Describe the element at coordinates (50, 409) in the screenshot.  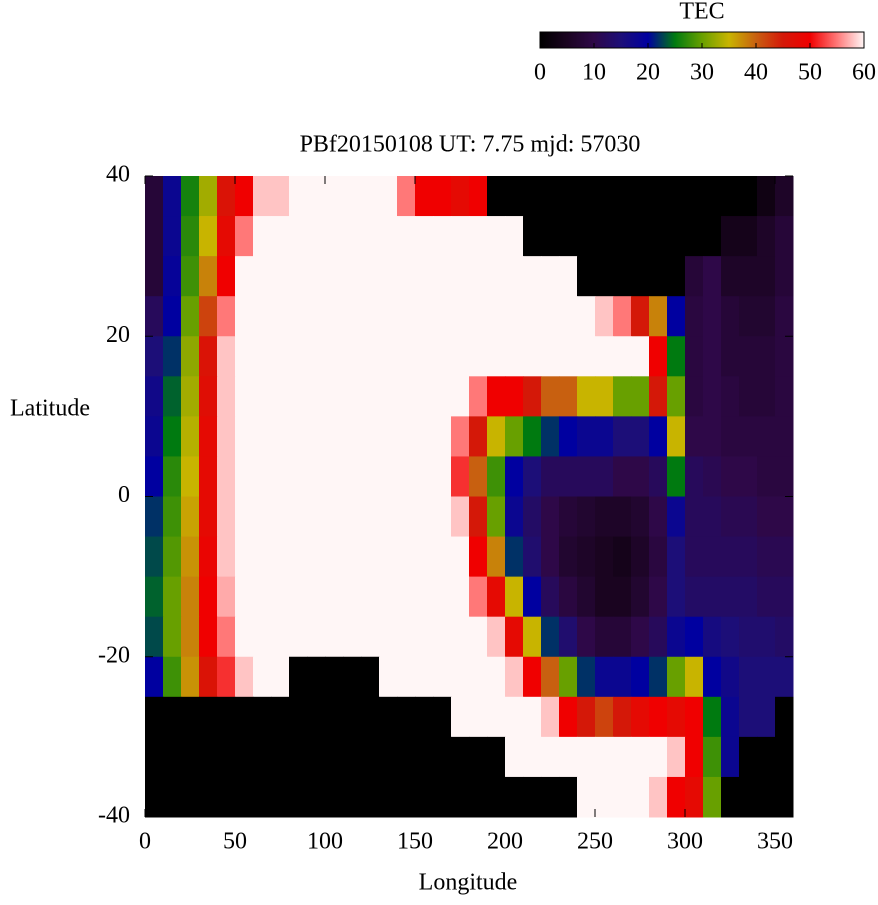
I see `y-axis-label: Latitude` at that location.